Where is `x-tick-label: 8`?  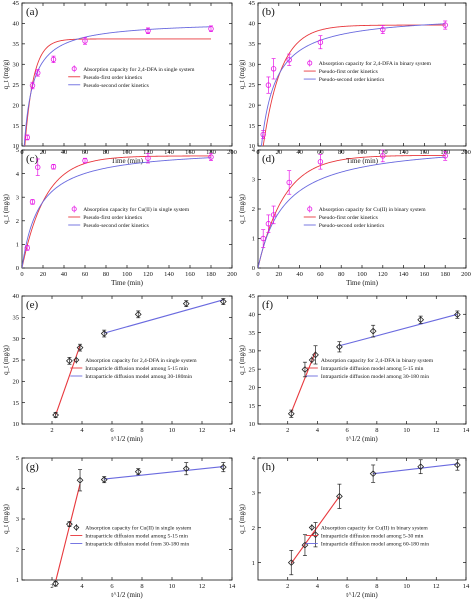 x-tick-label: 8 is located at coordinates (376, 430).